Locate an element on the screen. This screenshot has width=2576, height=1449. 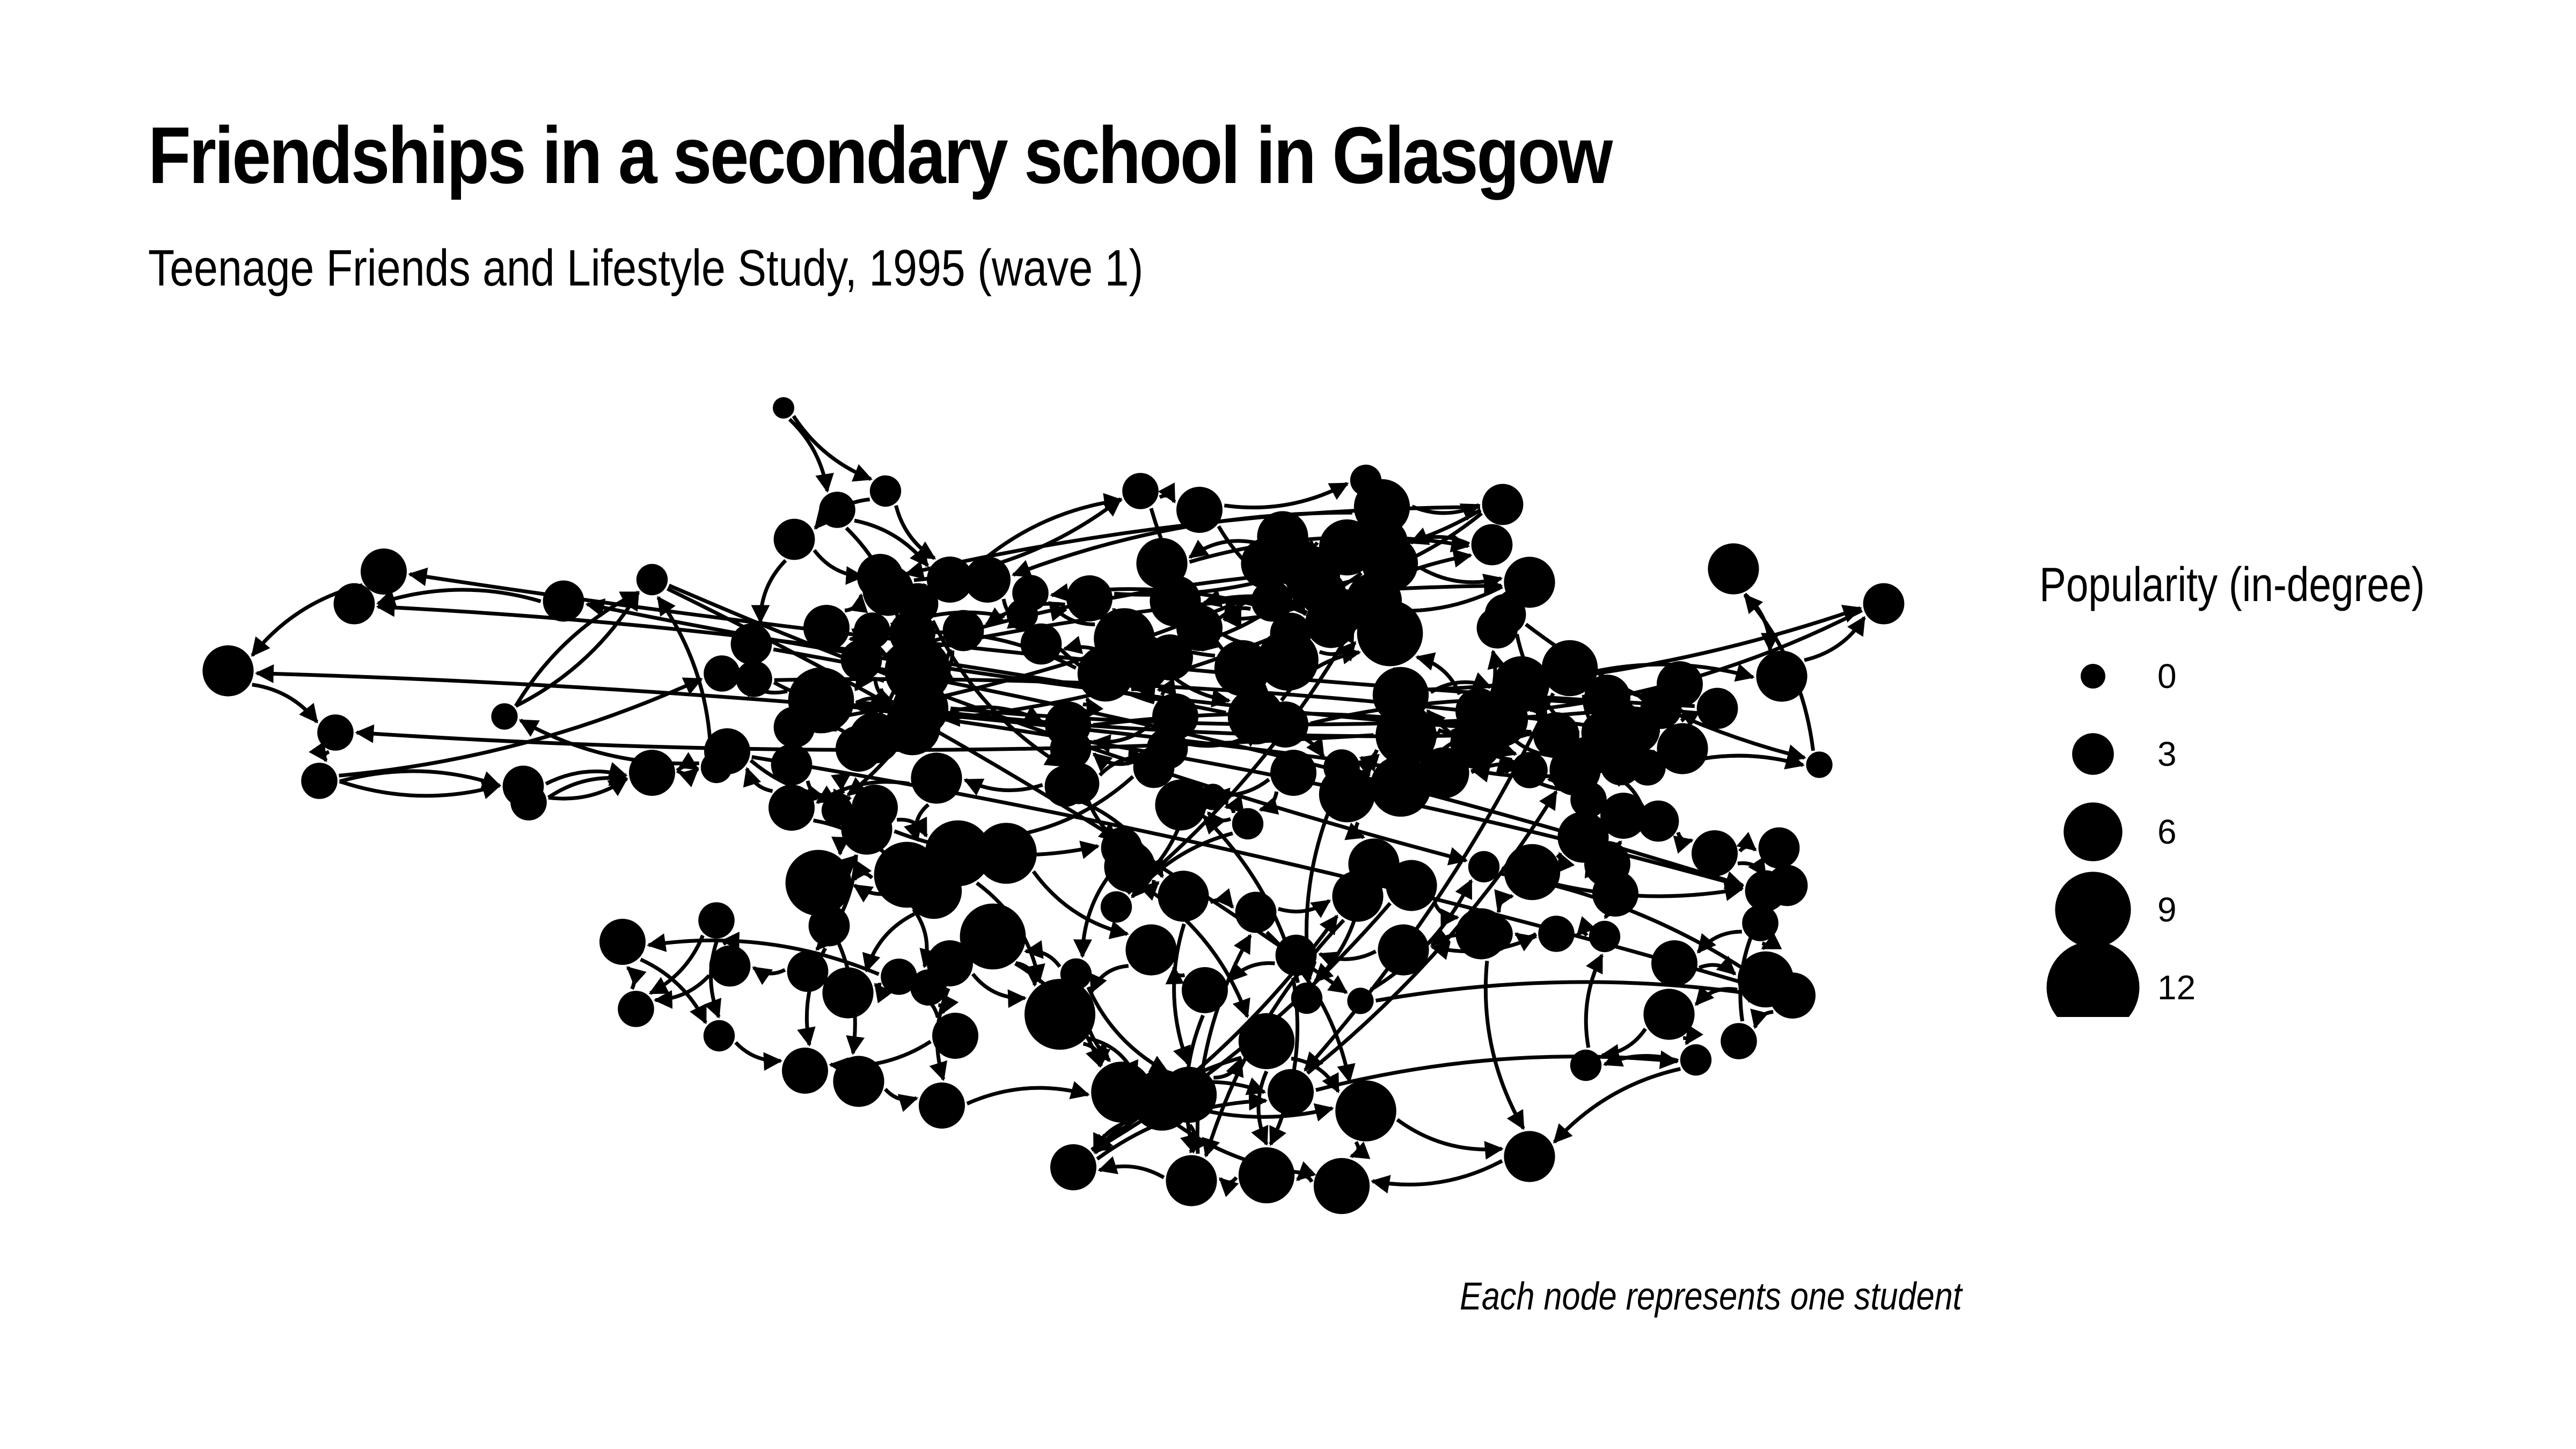
legend-label: 12 is located at coordinates (2176, 987).